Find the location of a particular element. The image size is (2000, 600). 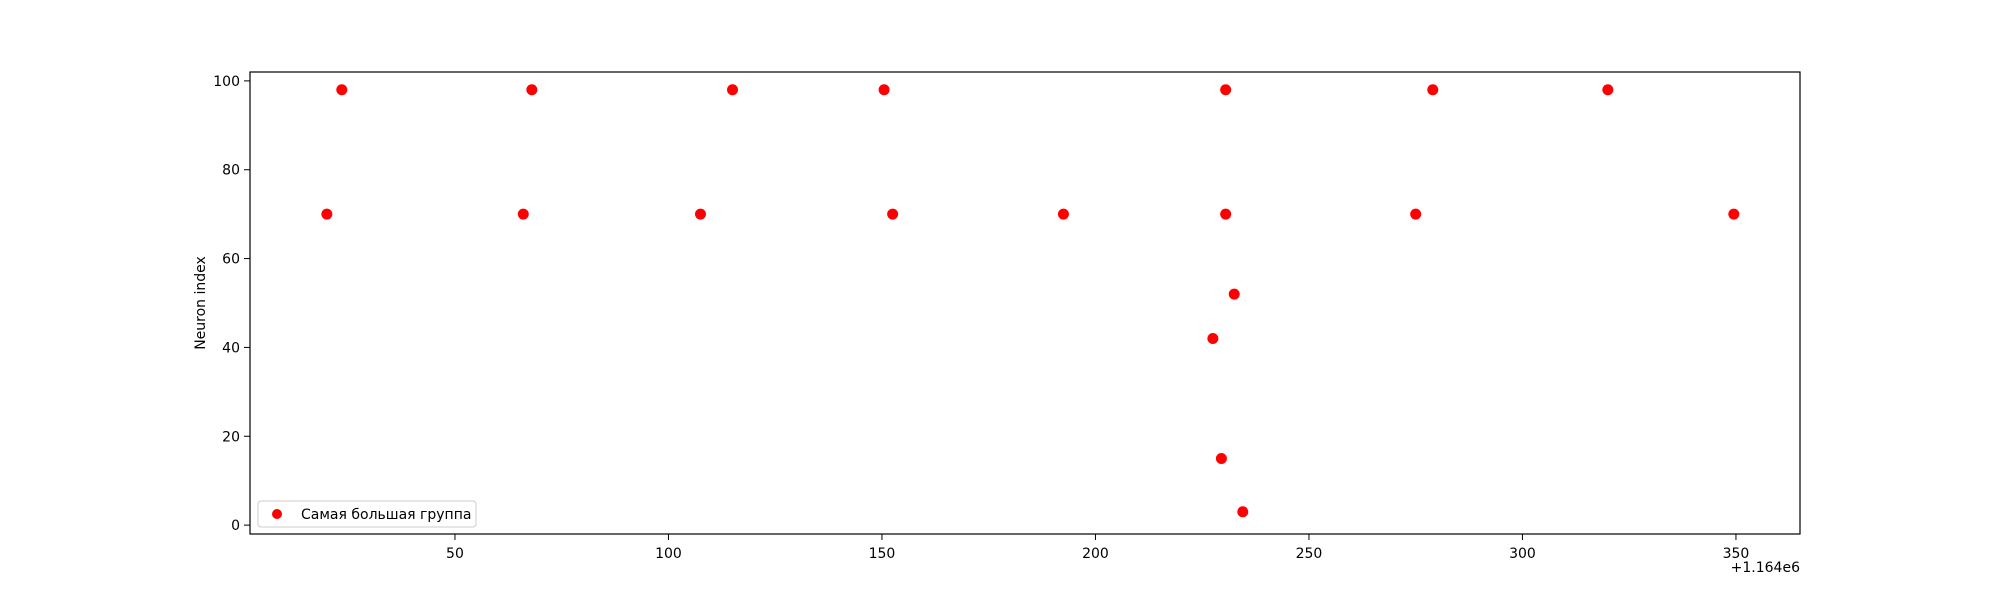

legend: Самая большая группа is located at coordinates (367, 514).